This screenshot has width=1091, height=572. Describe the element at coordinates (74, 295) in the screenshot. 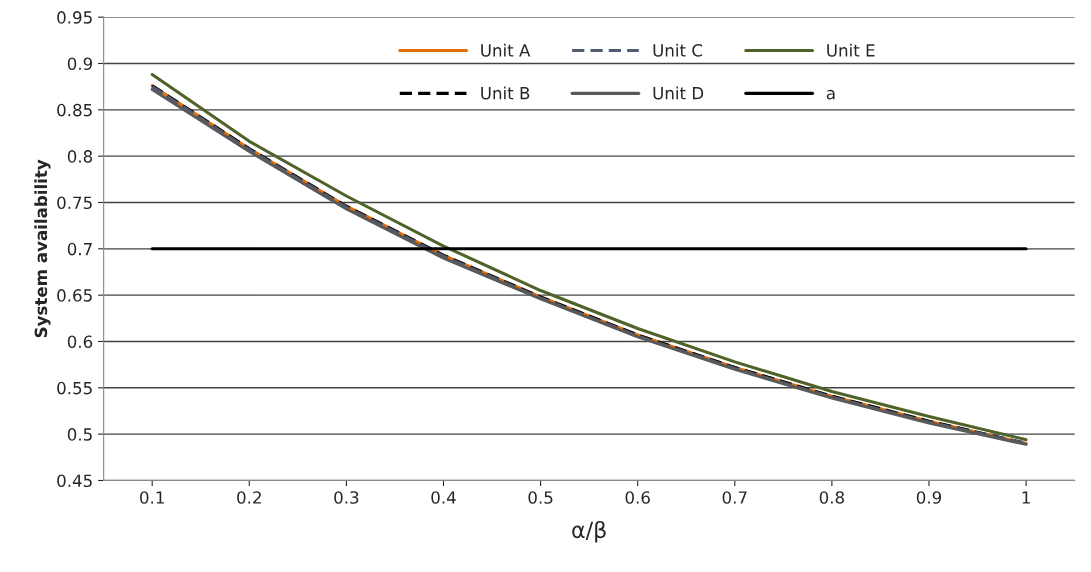

I see `y-tick-label: 0.65` at that location.